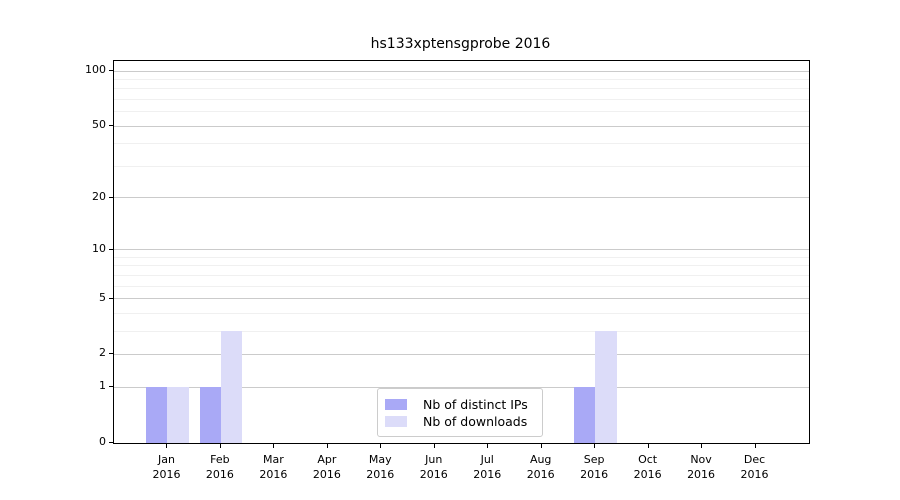 This screenshot has height=500, width=900. I want to click on x-tick-label: Oct 2016, so click(648, 467).